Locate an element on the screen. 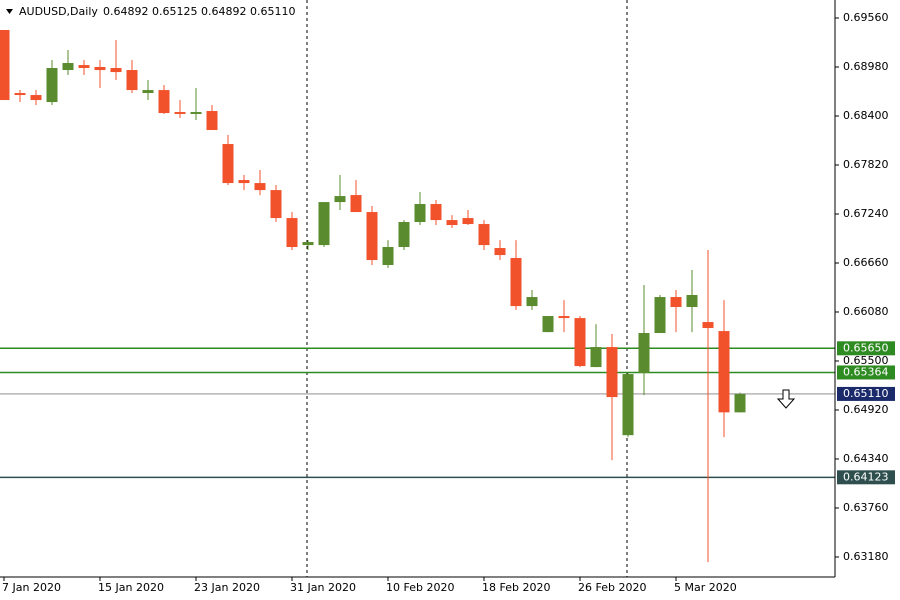 Image resolution: width=900 pixels, height=600 pixels. x-tick-label: 7 Jan 2020 is located at coordinates (31, 587).